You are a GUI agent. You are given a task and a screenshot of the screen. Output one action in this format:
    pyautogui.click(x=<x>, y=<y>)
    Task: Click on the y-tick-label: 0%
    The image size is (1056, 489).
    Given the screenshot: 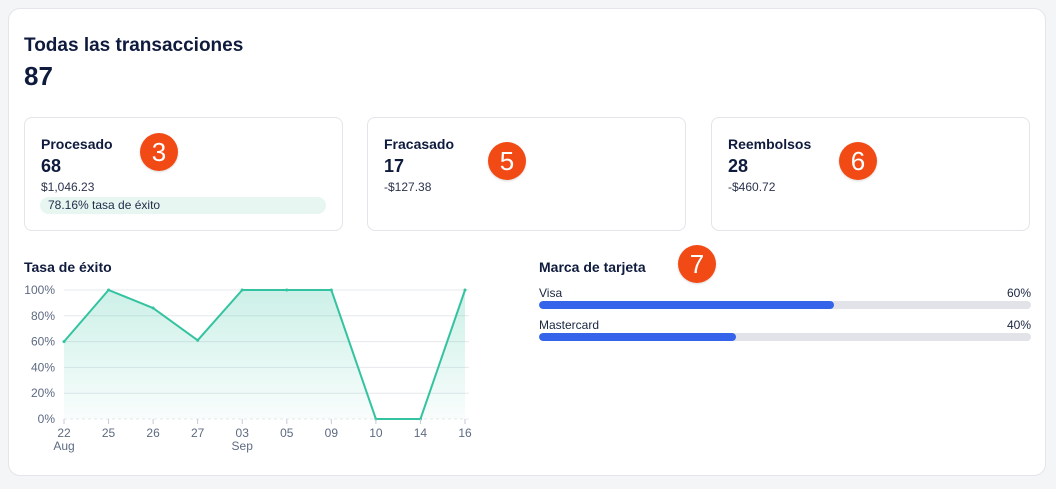 What is the action you would take?
    pyautogui.click(x=47, y=419)
    